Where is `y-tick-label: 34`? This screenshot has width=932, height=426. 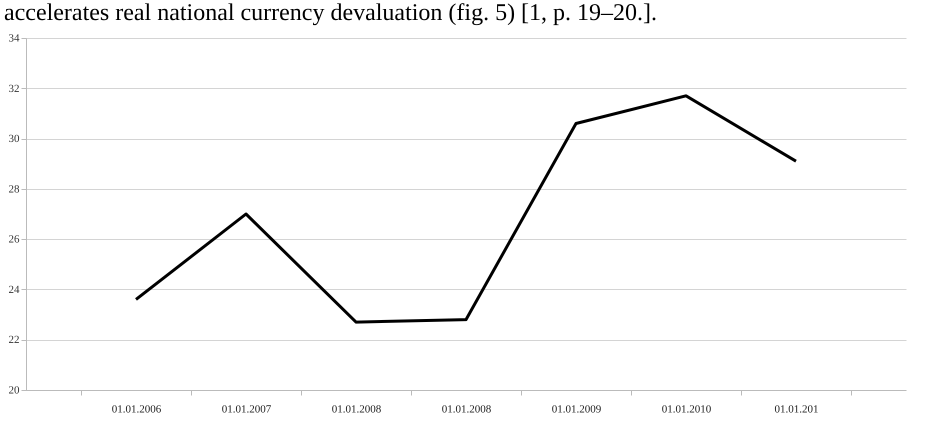
y-tick-label: 34 is located at coordinates (14, 38).